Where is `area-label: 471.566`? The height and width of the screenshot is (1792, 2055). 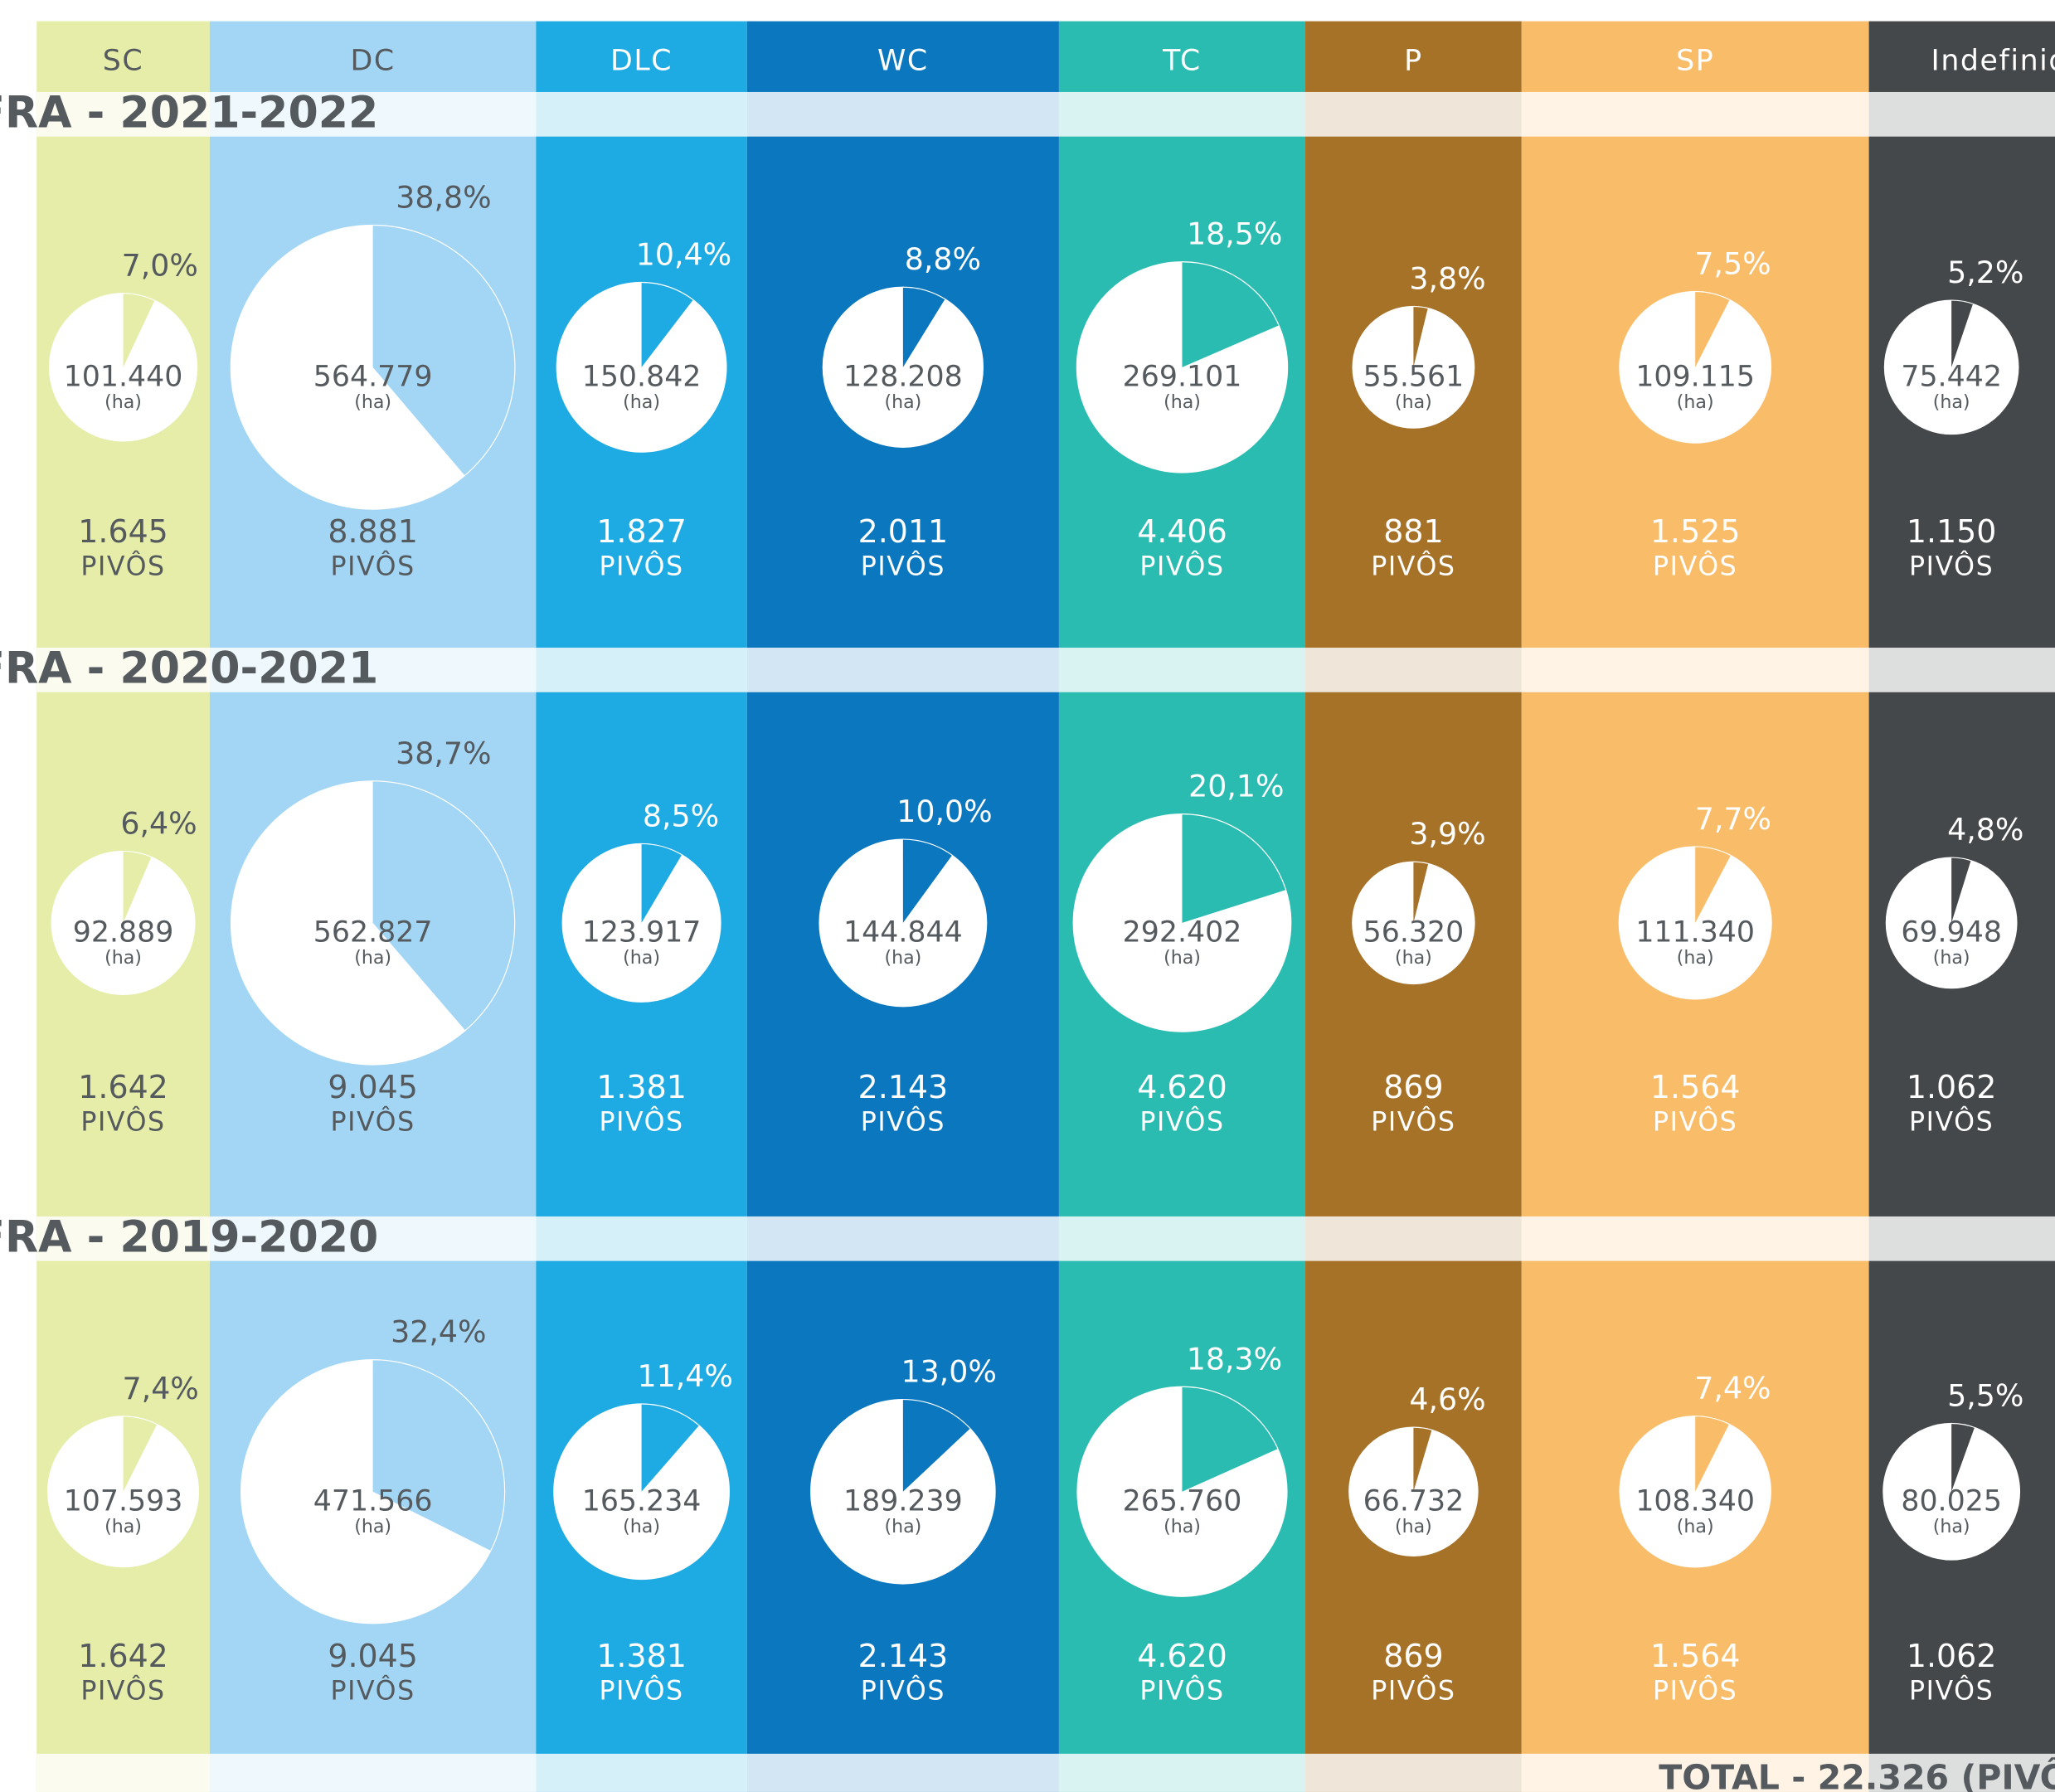
area-label: 471.566 is located at coordinates (373, 1501).